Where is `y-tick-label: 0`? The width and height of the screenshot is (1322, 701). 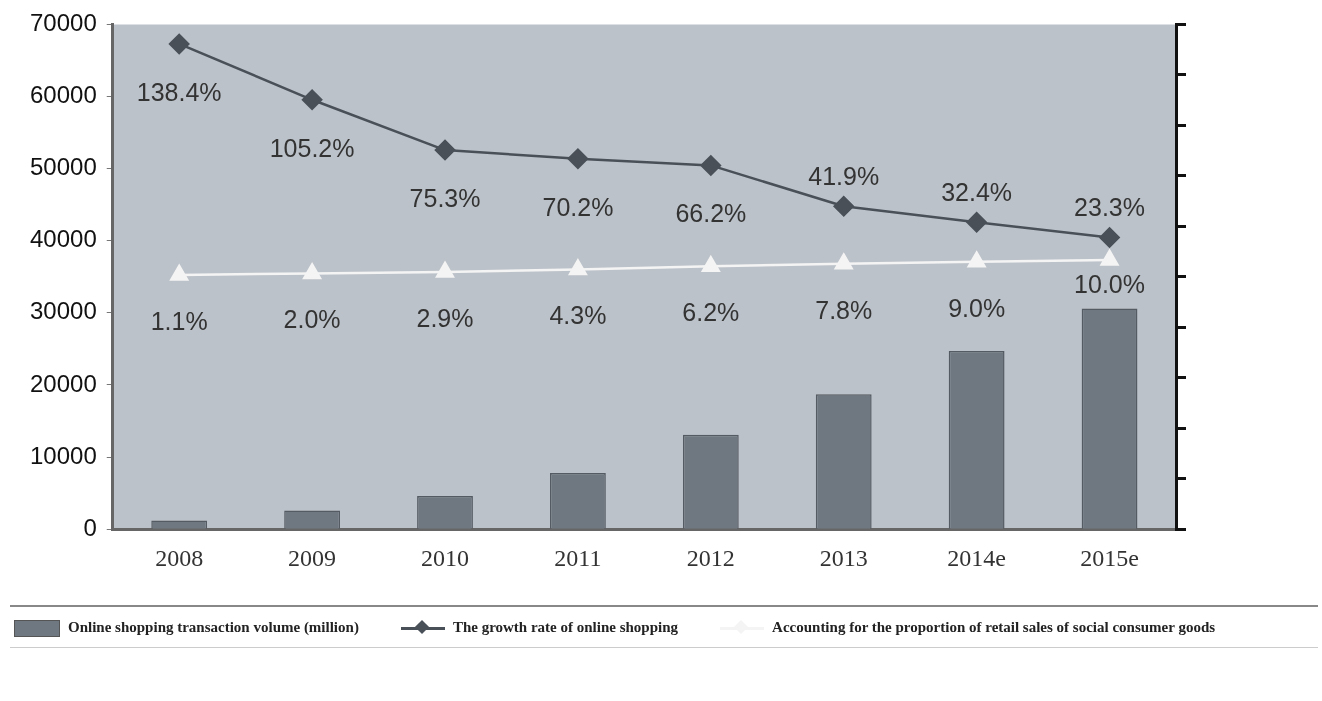
y-tick-label: 0 is located at coordinates (90, 527).